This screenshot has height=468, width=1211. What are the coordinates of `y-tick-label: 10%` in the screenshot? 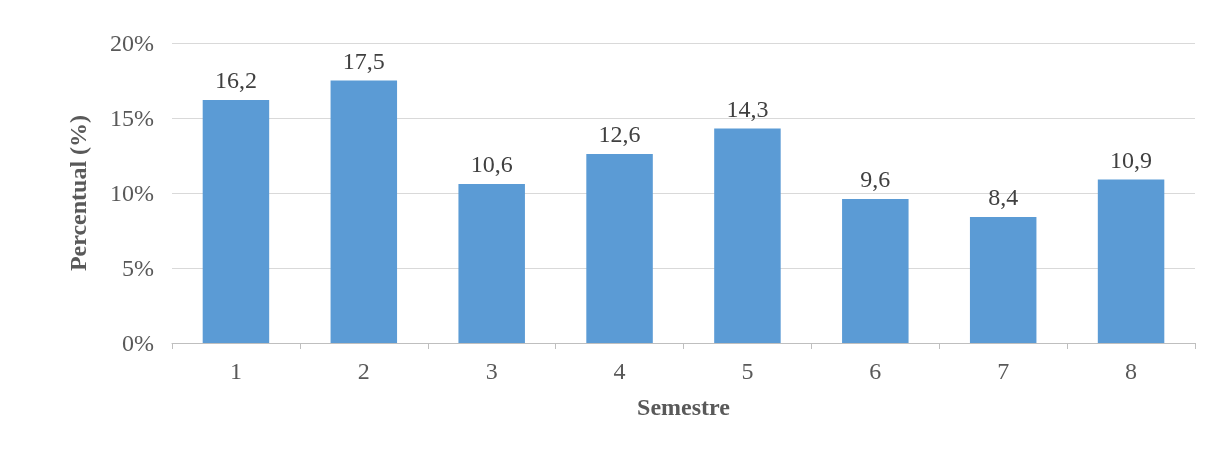 It's located at (132, 193).